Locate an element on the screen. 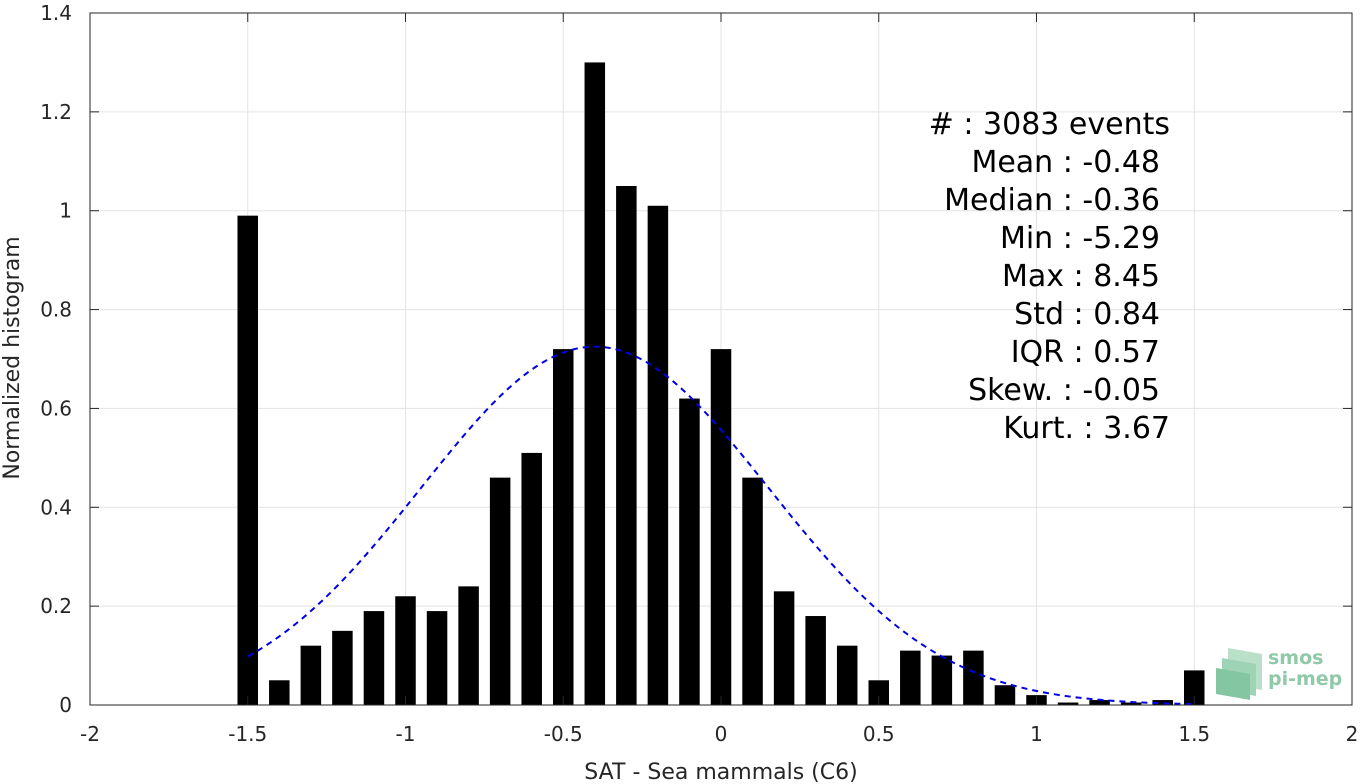 This screenshot has height=784, width=1366. y-tick-label: 0.4 is located at coordinates (56, 507).